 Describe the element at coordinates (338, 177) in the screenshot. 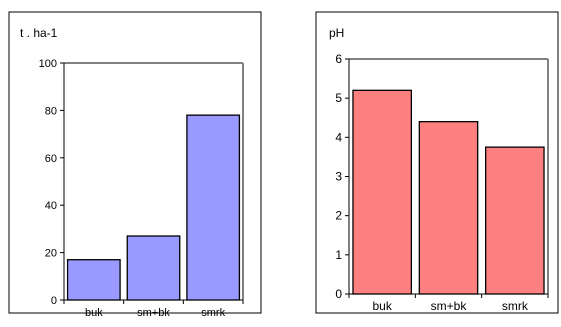

I see `y-tick-label: 3` at that location.